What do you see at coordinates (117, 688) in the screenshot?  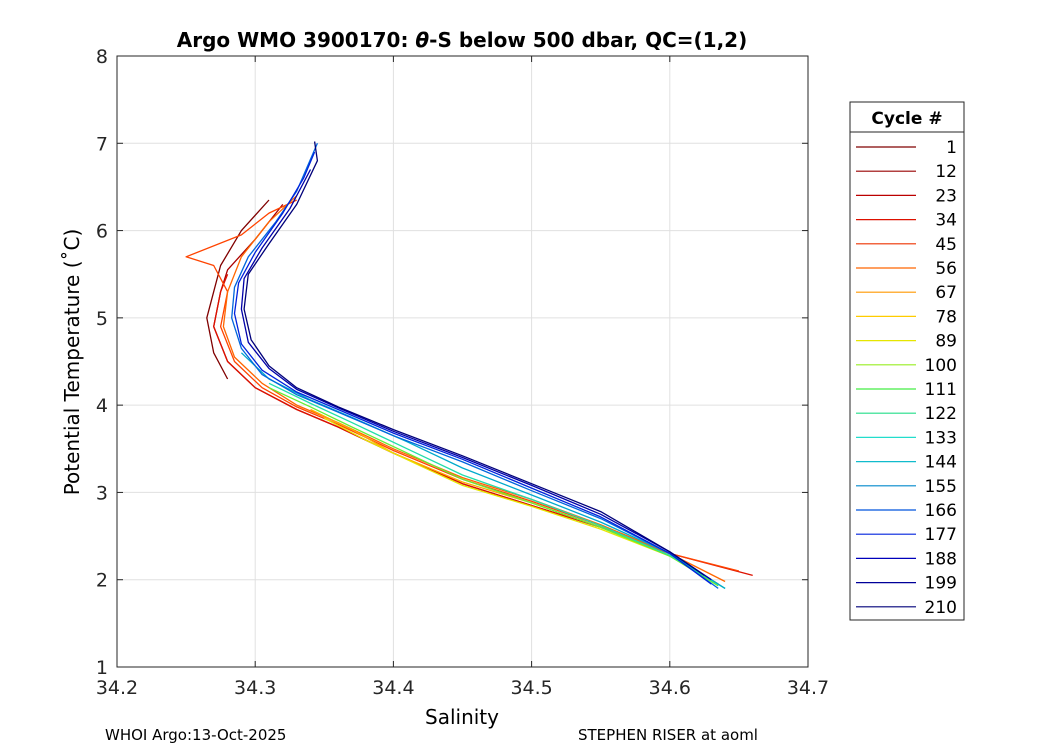 I see `x-tick-label: 34.2` at bounding box center [117, 688].